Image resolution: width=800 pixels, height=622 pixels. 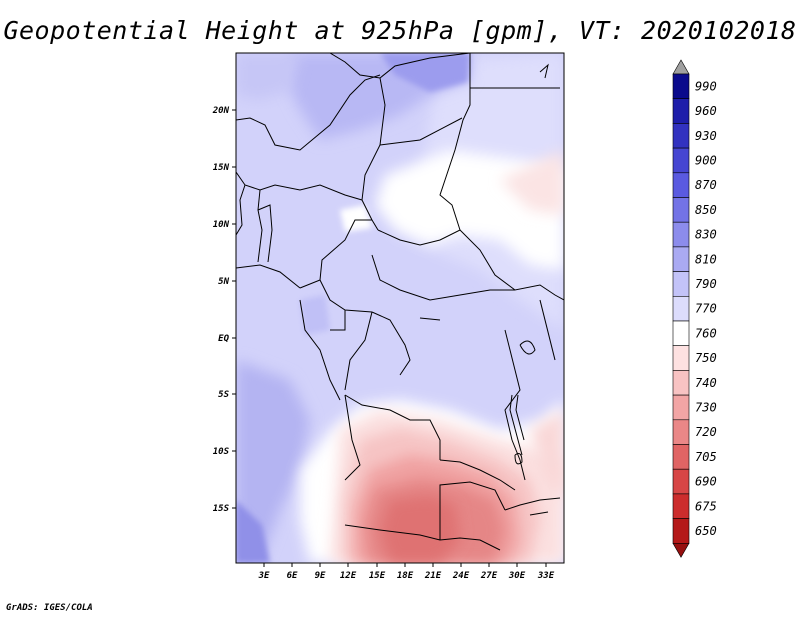 I want to click on grads-credit: GrADS: IGES/COLA, so click(x=49, y=608).